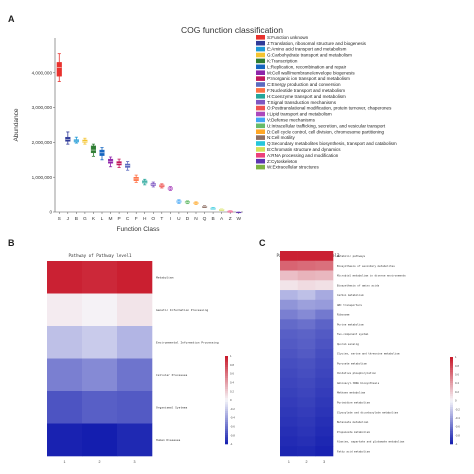 This screenshot has width=474, height=474. I want to click on x-tick-label: P, so click(118, 219).